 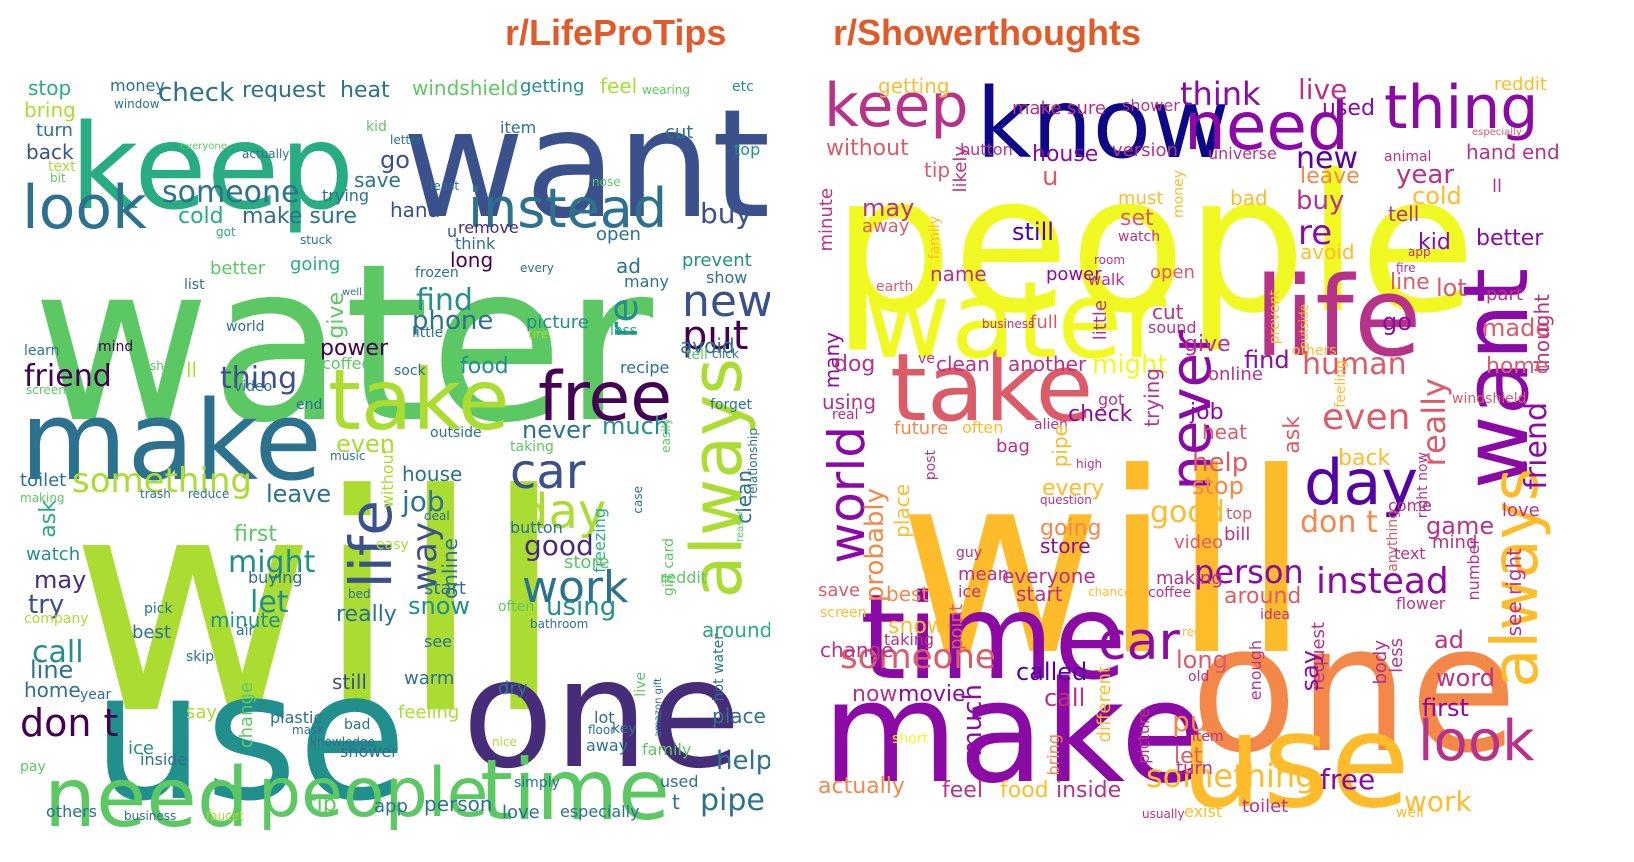 What do you see at coordinates (33, 767) in the screenshot?
I see `left-cloud-word: pay` at bounding box center [33, 767].